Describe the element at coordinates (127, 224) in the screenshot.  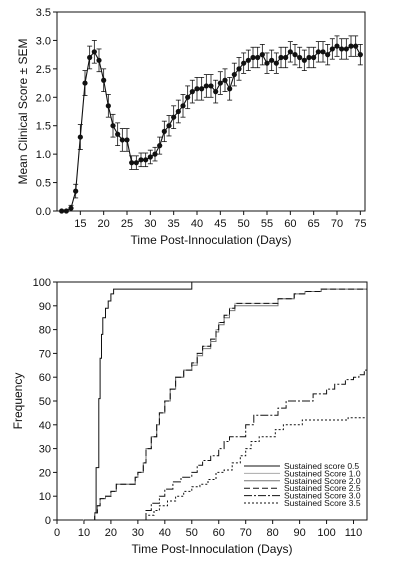
I see `x-tick-label: 25` at that location.